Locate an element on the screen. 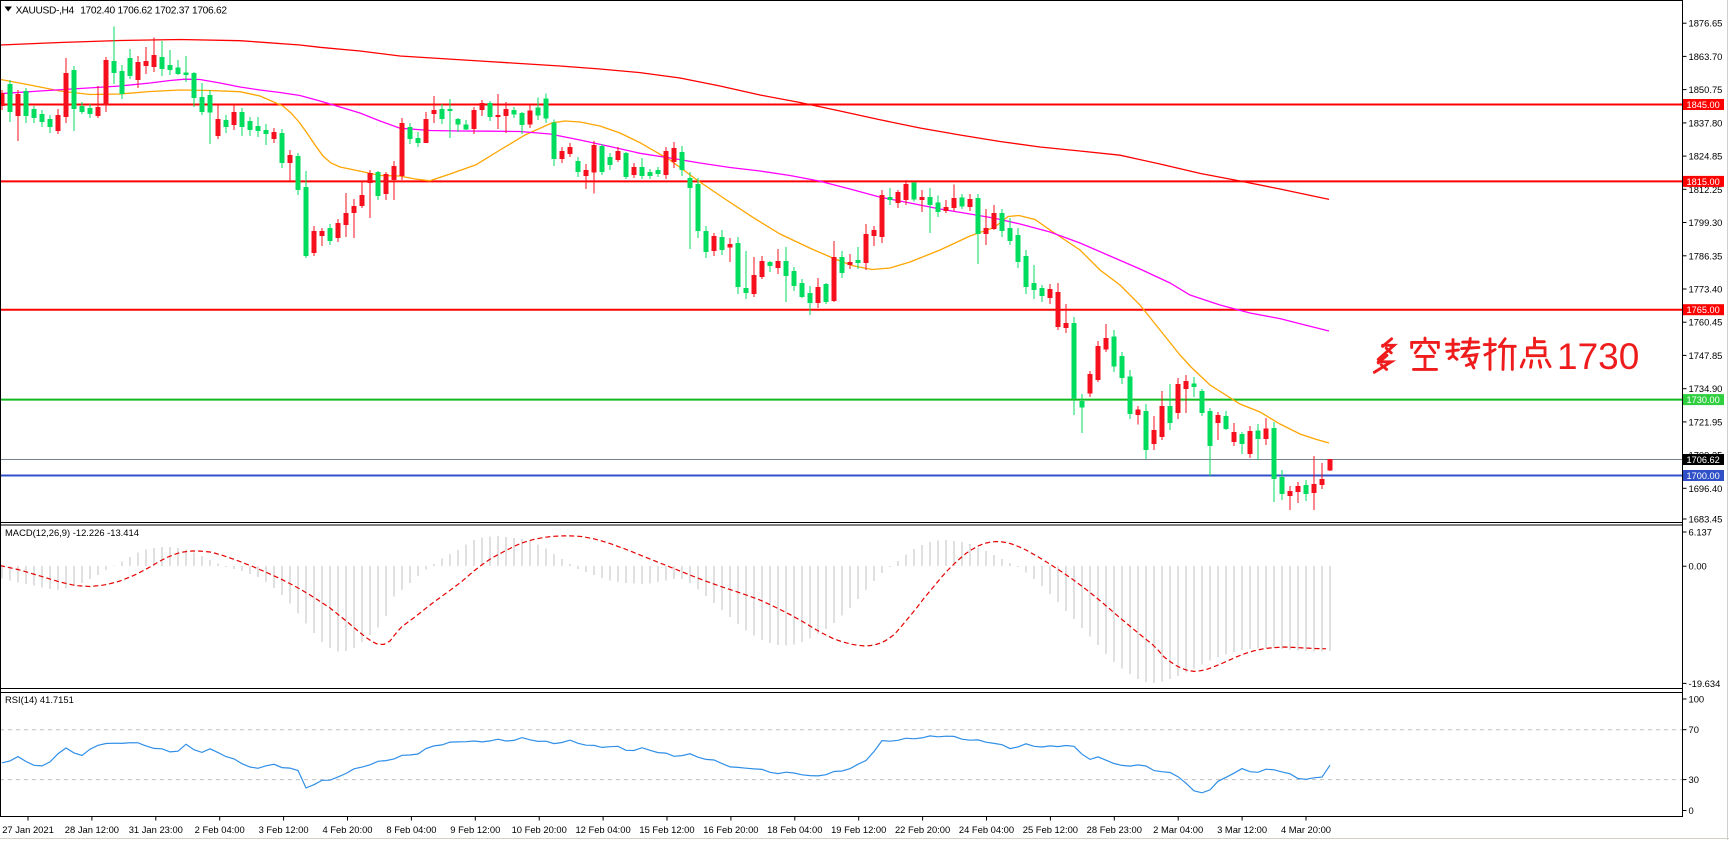  svg-text: 30 is located at coordinates (1694, 779).